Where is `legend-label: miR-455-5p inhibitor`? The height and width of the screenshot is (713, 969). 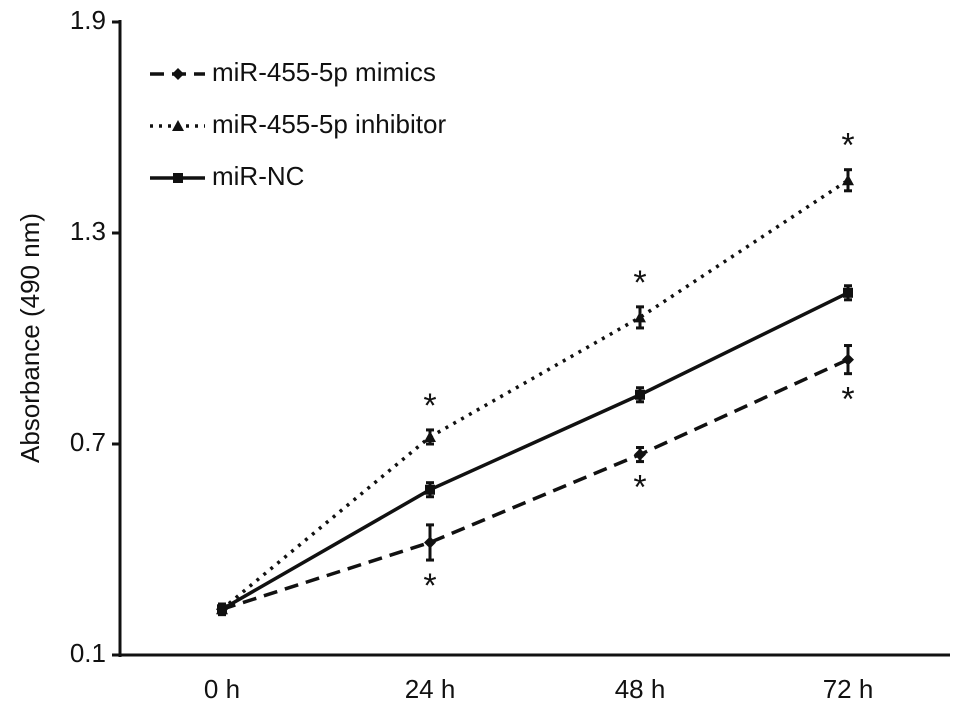
legend-label: miR-455-5p inhibitor is located at coordinates (329, 124).